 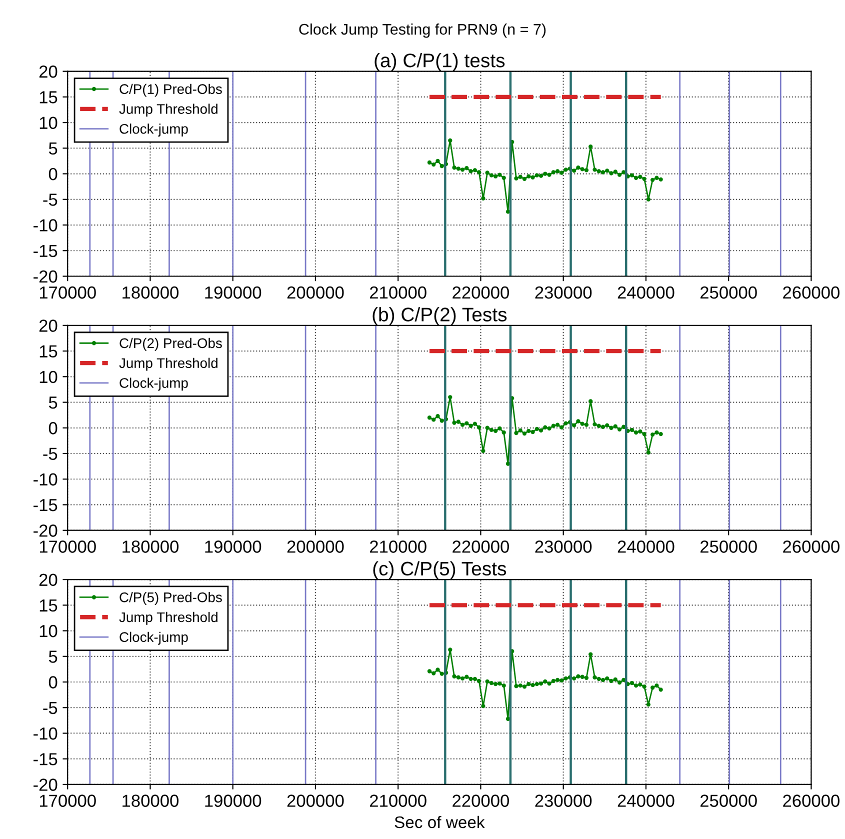 What do you see at coordinates (439, 62) in the screenshot?
I see `chart-title: (a) C/P(1) tests` at bounding box center [439, 62].